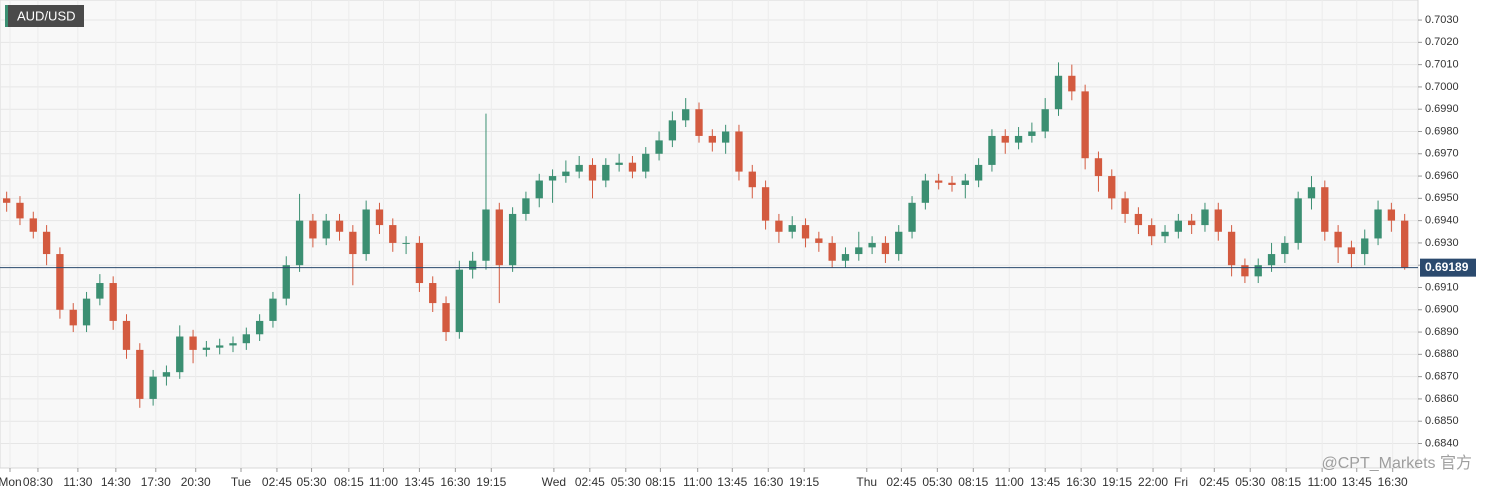 The height and width of the screenshot is (496, 1489). I want to click on x-tick-label: 14:30, so click(116, 482).